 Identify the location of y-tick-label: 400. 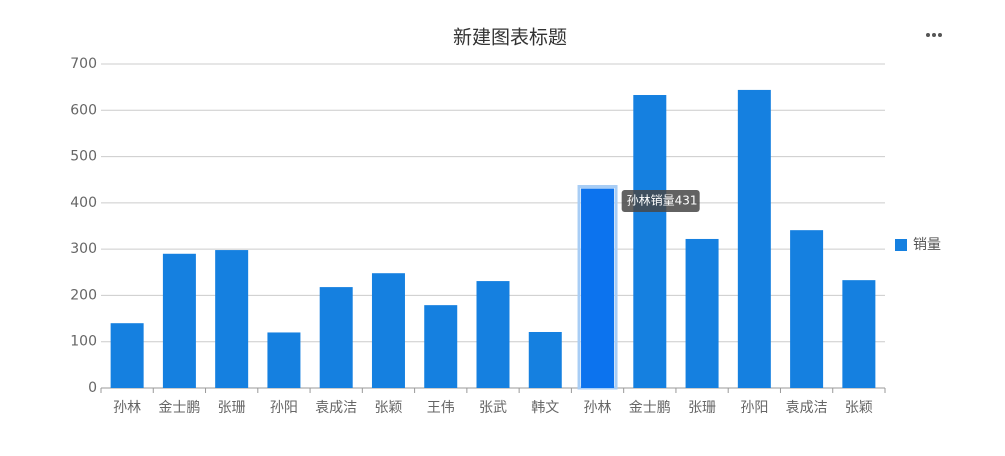
(83, 203).